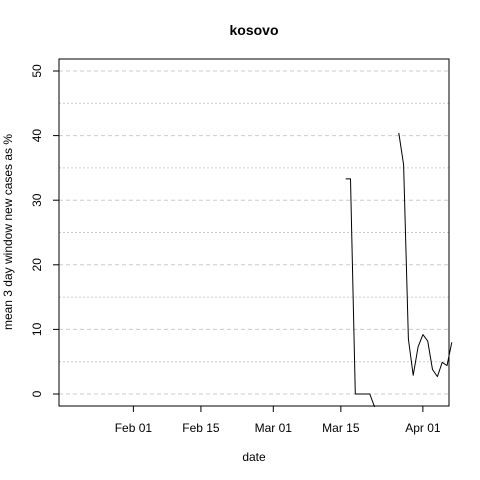 The image size is (480, 480). Describe the element at coordinates (423, 428) in the screenshot. I see `x-tick-label: Apr 01` at that location.